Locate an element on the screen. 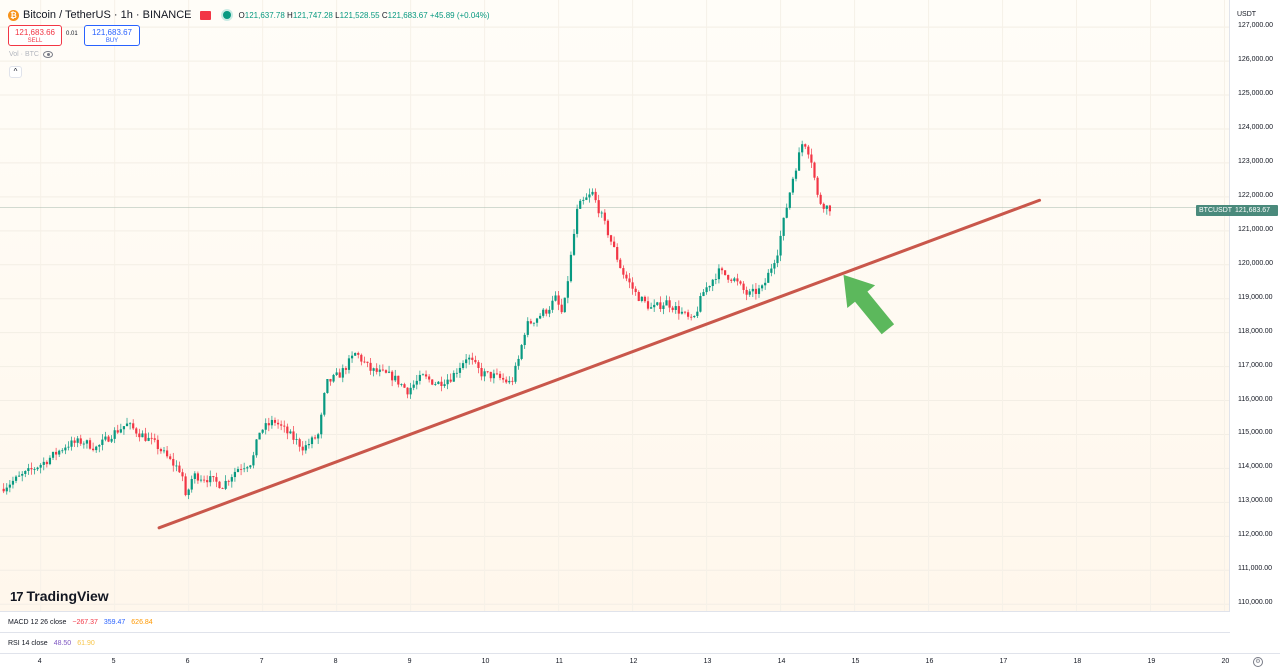  price-tick-label: 121,000.00 is located at coordinates (1256, 229).